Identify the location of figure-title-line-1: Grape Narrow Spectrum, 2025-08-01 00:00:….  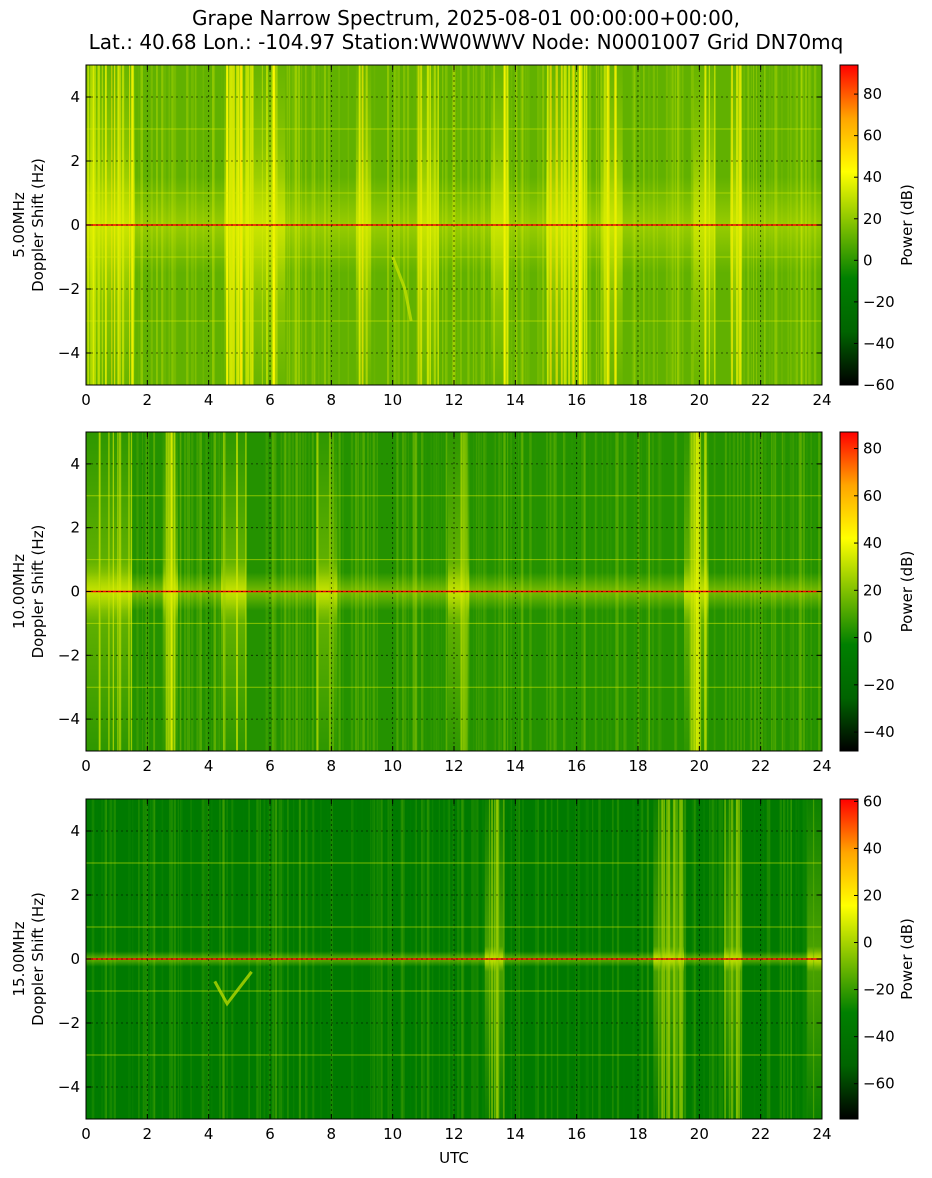
(466, 18).